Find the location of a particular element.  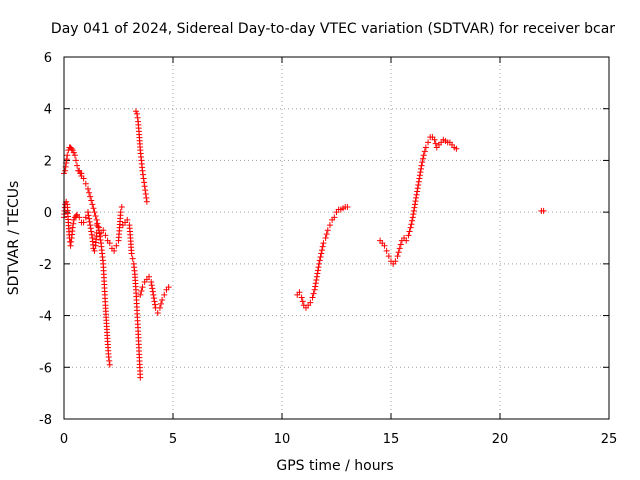

series-seg8 is located at coordinates (322, 257).